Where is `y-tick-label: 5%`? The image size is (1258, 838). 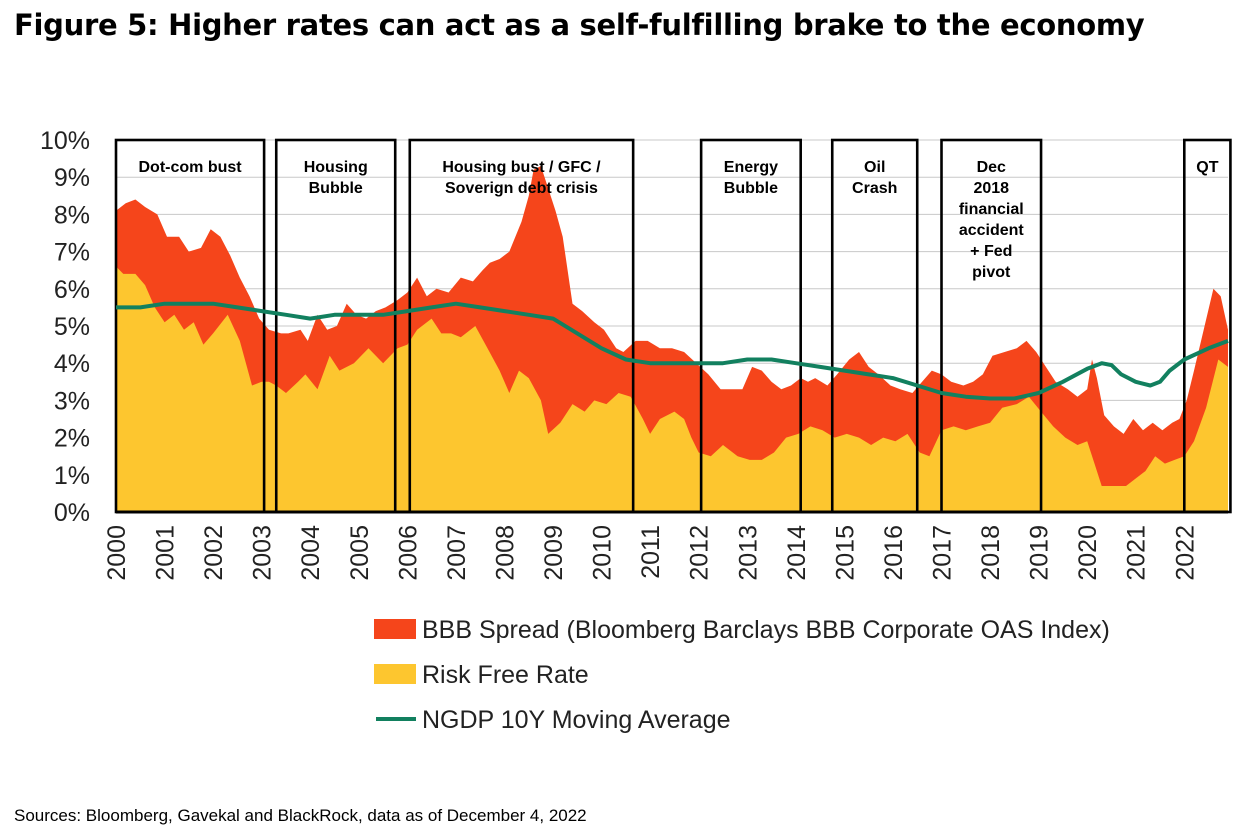 y-tick-label: 5% is located at coordinates (72, 327).